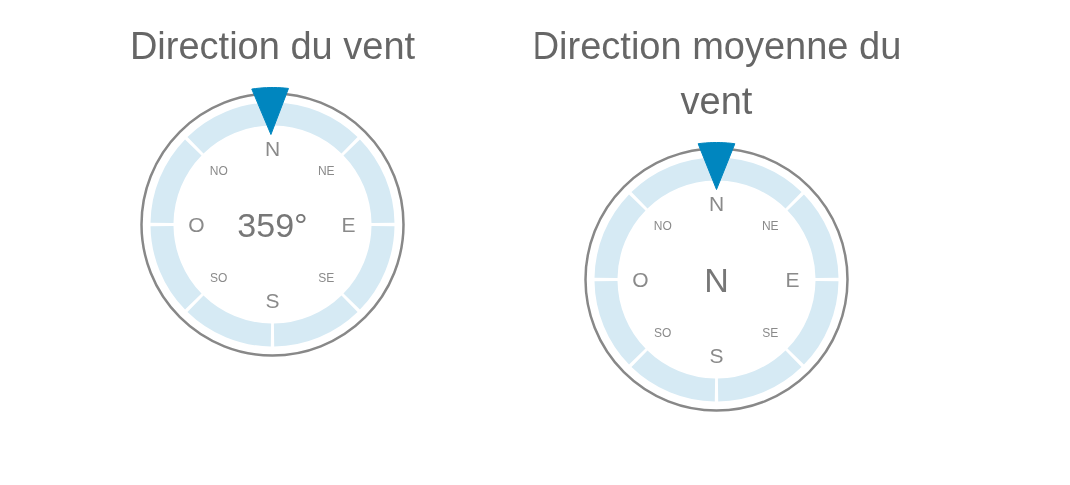  I want to click on text: NO, so click(218, 170).